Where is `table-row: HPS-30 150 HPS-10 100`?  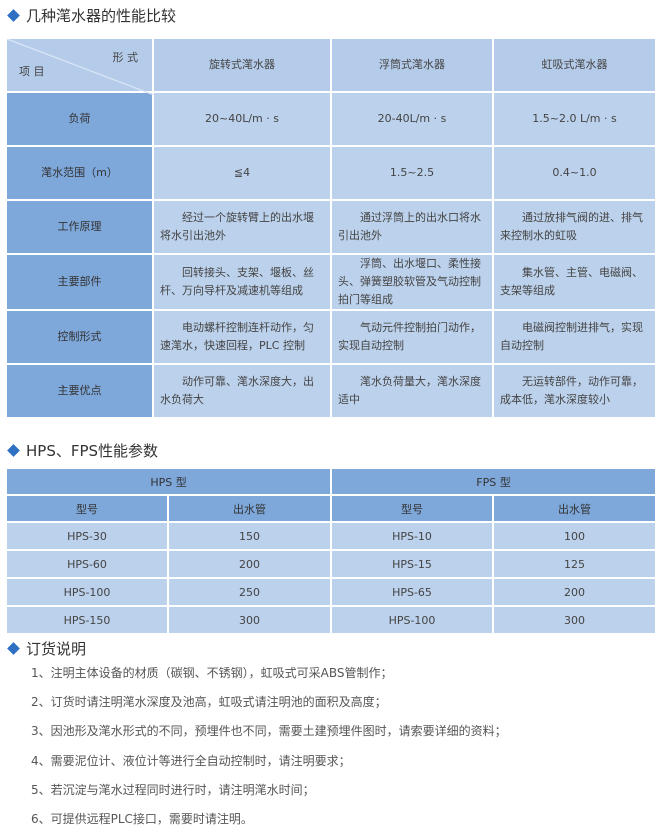 table-row: HPS-30 150 HPS-10 100 is located at coordinates (331, 536).